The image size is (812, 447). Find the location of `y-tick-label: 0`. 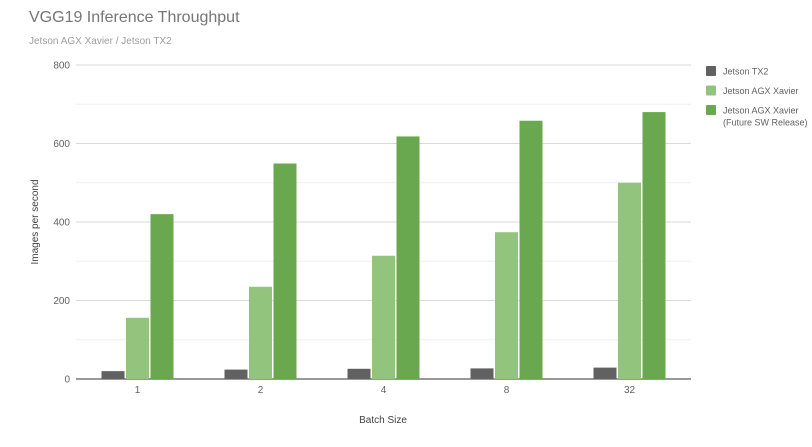

y-tick-label: 0 is located at coordinates (67, 380).